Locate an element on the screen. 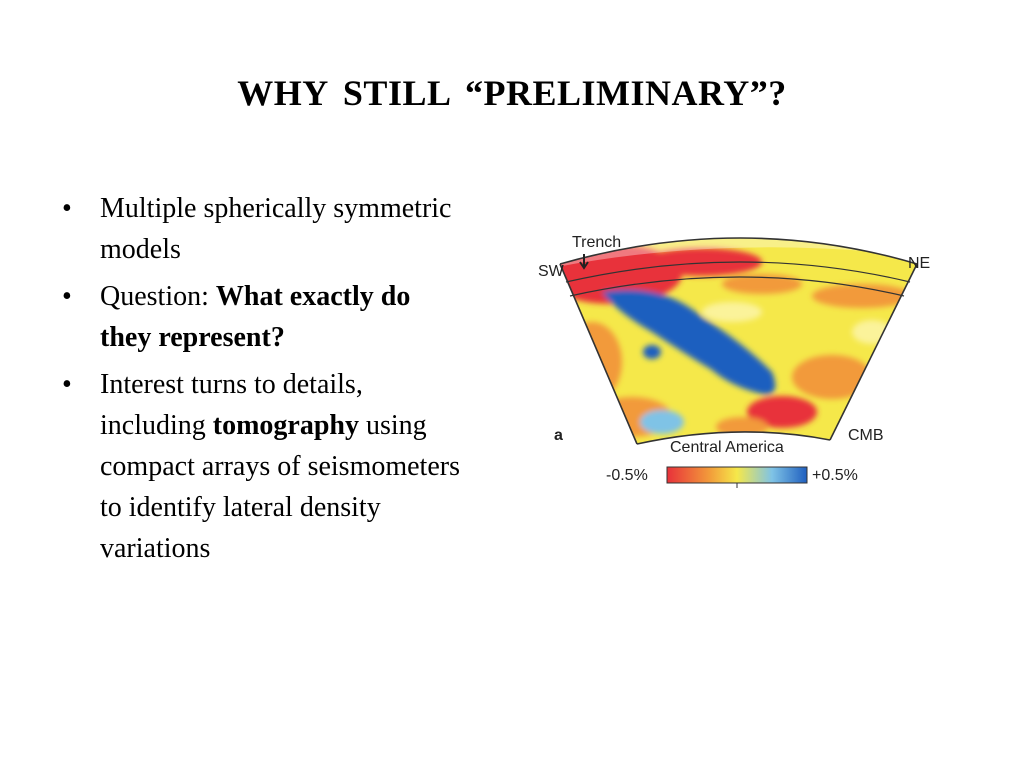 This screenshot has height=768, width=1024. cmb-line is located at coordinates (733, 438).